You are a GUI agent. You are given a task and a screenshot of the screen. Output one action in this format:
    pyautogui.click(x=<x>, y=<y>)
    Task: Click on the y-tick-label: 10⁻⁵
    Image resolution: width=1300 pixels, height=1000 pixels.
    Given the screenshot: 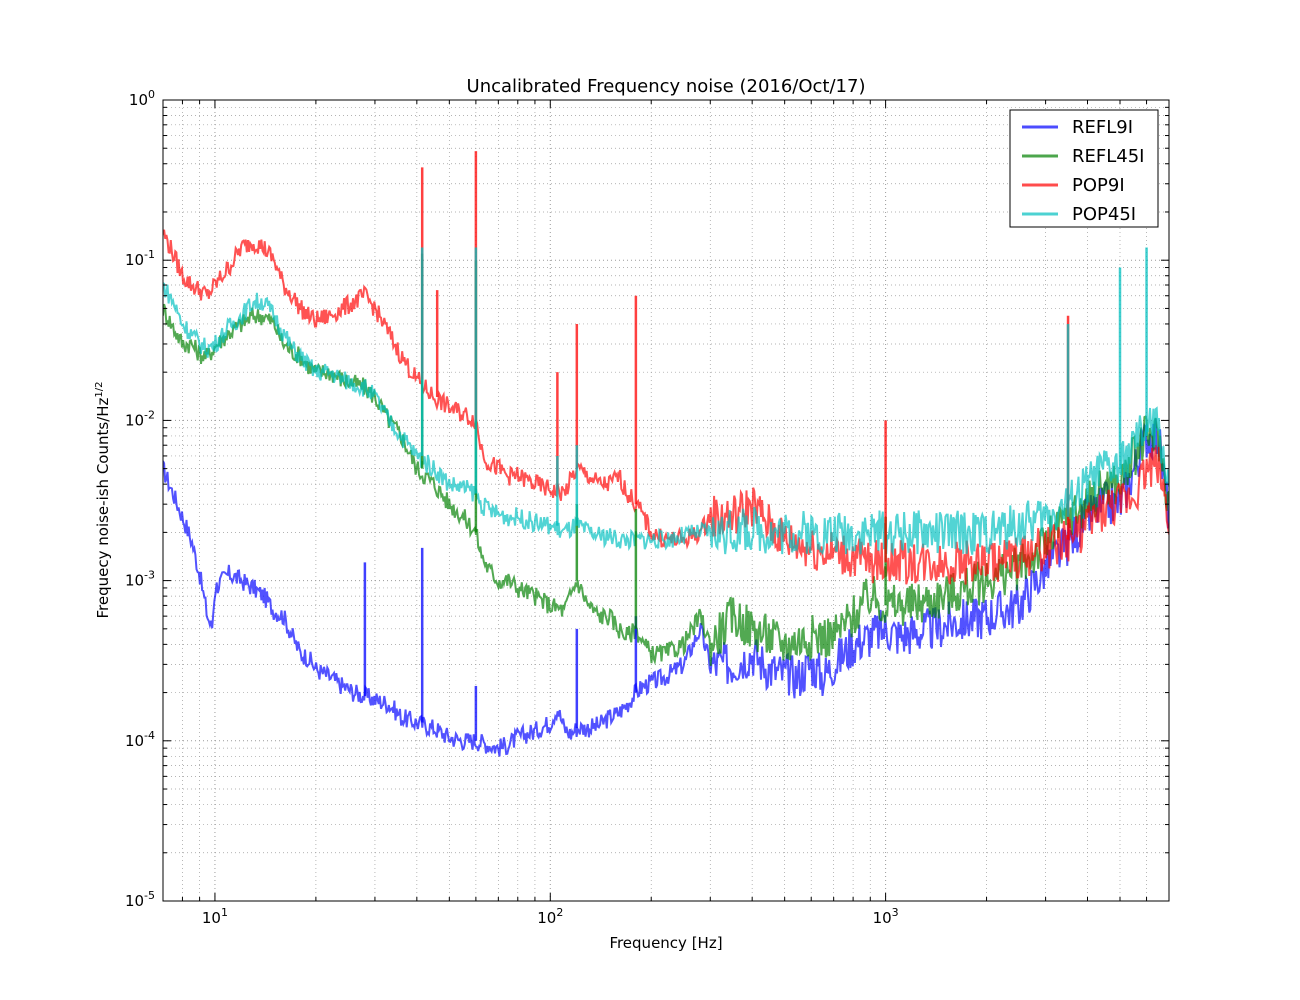 What is the action you would take?
    pyautogui.click(x=140, y=899)
    